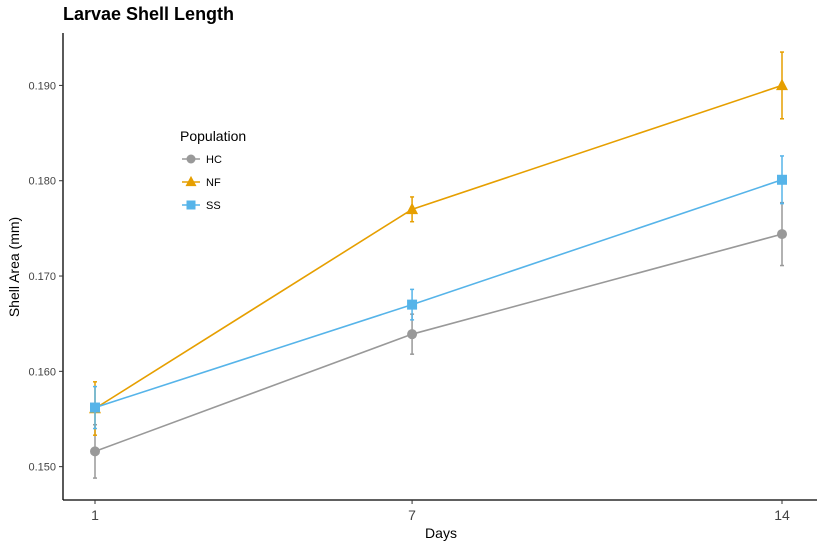  Describe the element at coordinates (213, 183) in the screenshot. I see `legend-label-nf: NF` at that location.